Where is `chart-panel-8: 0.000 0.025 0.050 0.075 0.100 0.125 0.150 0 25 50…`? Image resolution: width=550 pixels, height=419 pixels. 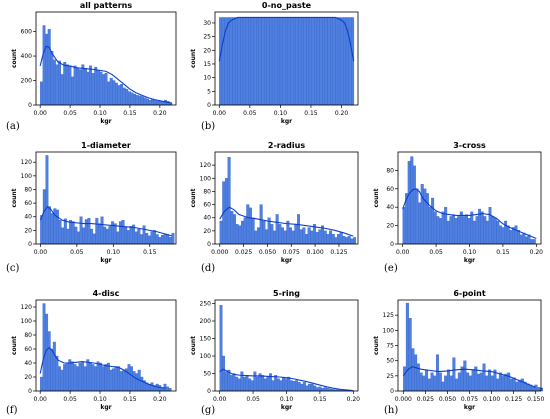
chart-panel-8: 0.000 0.025 0.050 0.075 0.100 0.125 0.150 0 25 50… is located at coordinates (458, 352).